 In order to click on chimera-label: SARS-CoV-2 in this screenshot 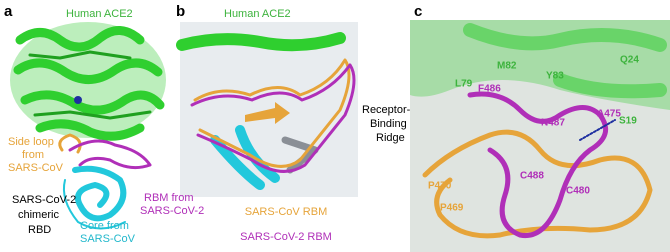, I will do `click(44, 200)`.